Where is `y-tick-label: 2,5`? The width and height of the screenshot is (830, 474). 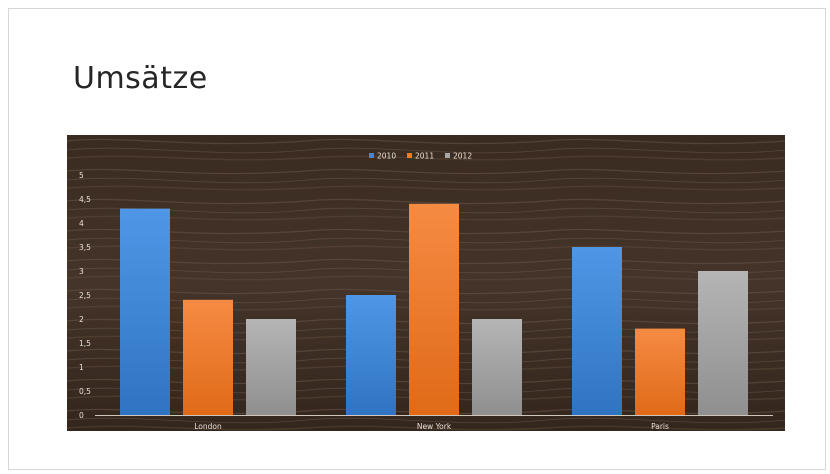
y-tick-label: 2,5 is located at coordinates (85, 295).